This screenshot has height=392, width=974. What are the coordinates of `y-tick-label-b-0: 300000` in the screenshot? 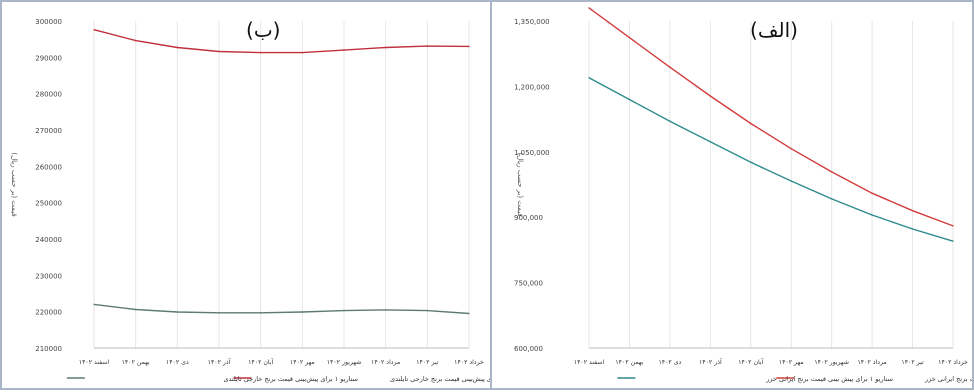 It's located at (48, 22).